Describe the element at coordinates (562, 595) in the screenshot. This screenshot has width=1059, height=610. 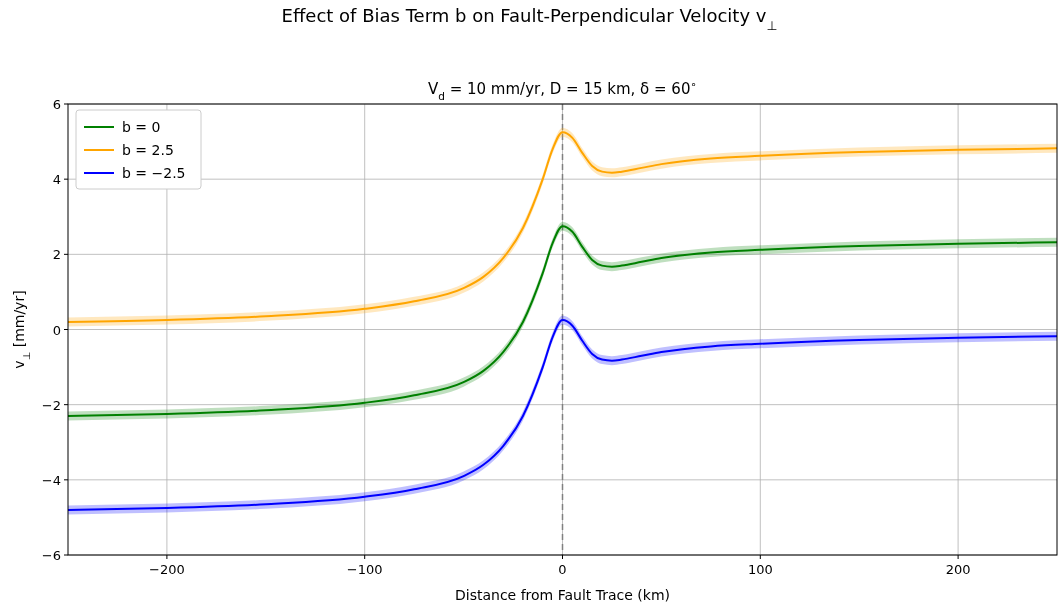
I see `x-axis-title: Distance from Fault Trace (km)` at that location.